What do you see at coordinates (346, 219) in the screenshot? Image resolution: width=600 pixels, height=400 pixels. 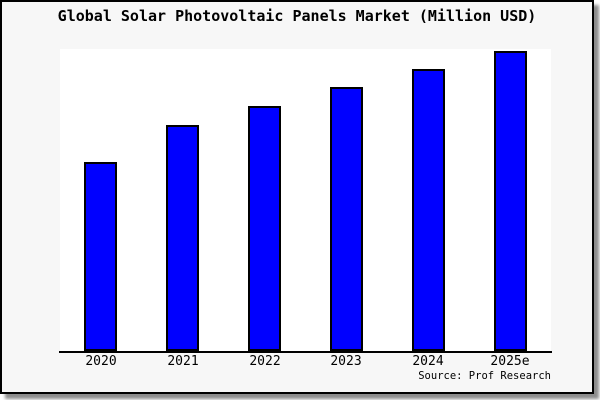 I see `bar-2023` at bounding box center [346, 219].